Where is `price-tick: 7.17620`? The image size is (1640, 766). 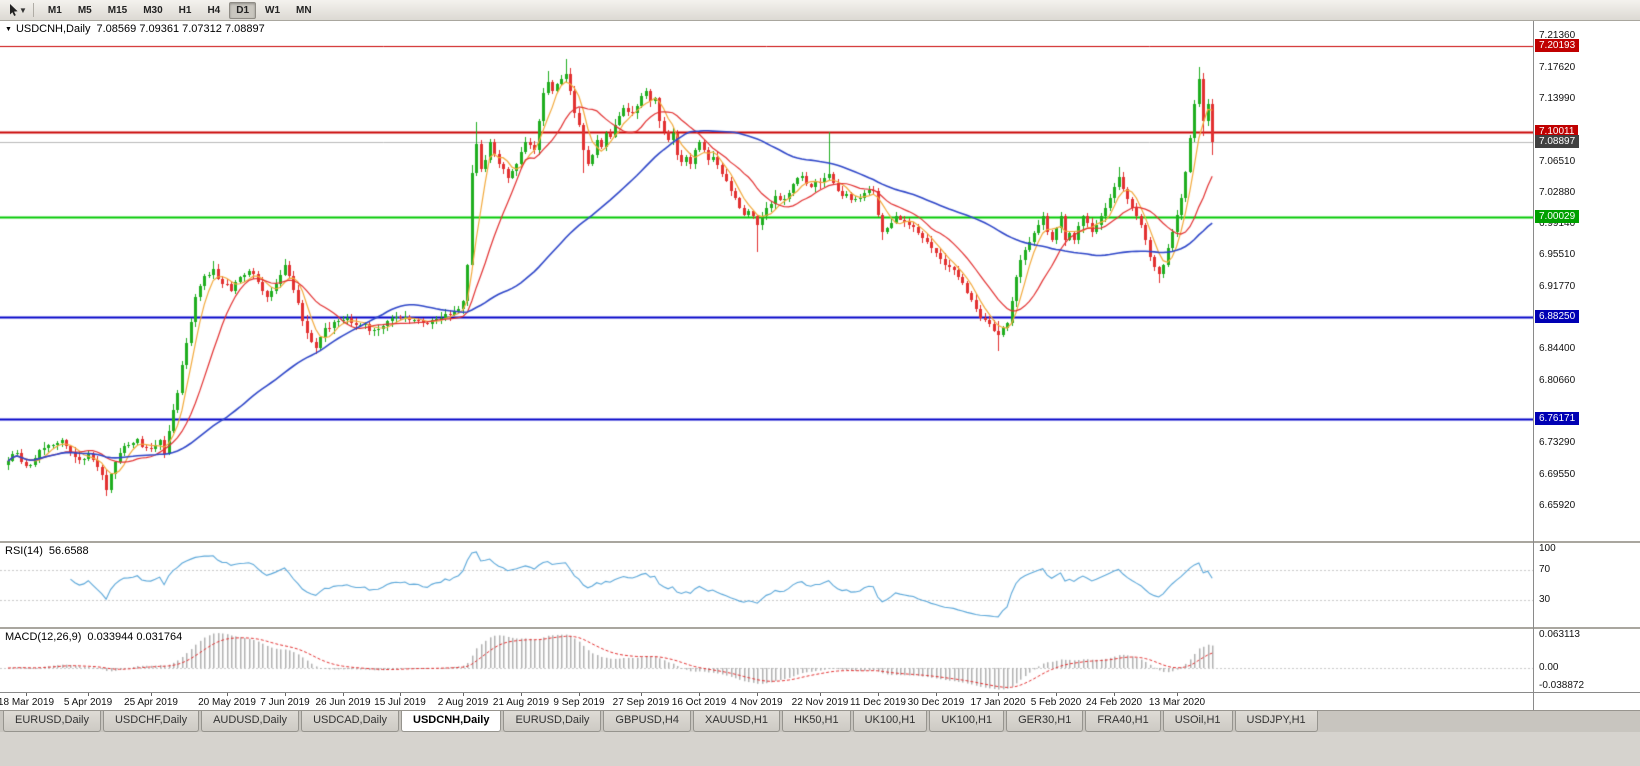 price-tick: 7.17620 is located at coordinates (1557, 67).